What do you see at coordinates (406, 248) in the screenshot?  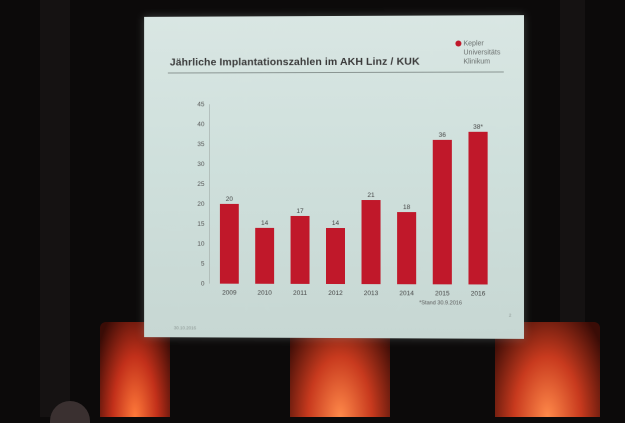 I see `bar-2014` at bounding box center [406, 248].